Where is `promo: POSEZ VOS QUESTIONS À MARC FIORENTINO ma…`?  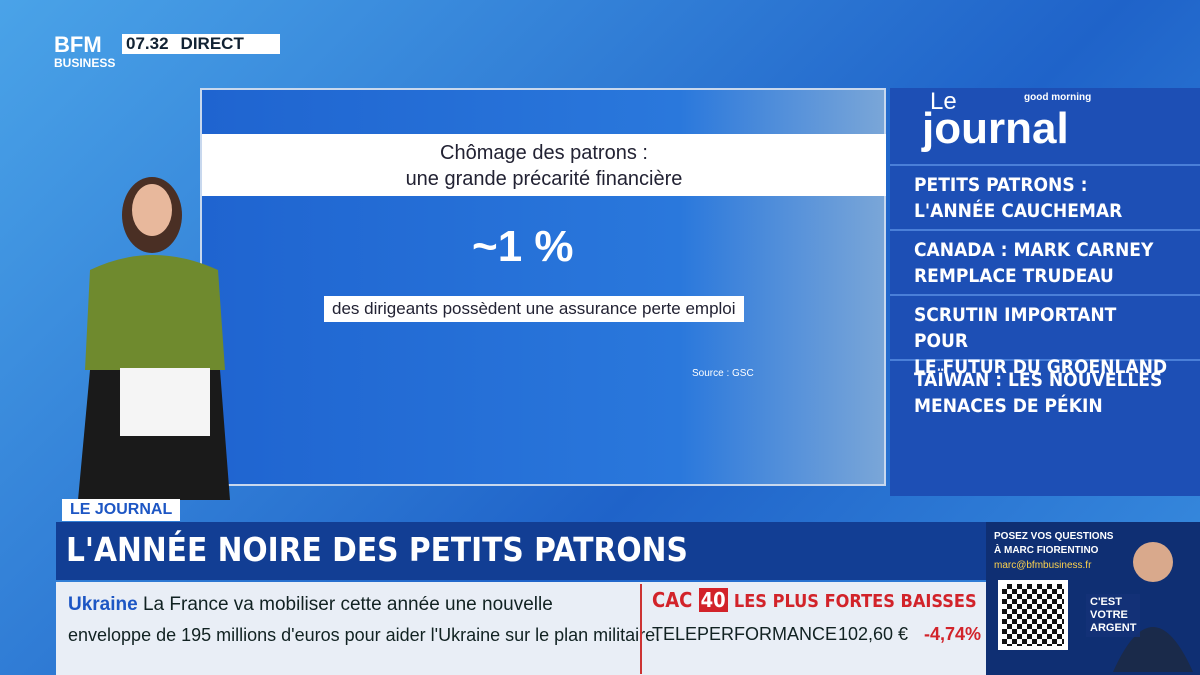 promo: POSEZ VOS QUESTIONS À MARC FIORENTINO ma… is located at coordinates (1093, 598).